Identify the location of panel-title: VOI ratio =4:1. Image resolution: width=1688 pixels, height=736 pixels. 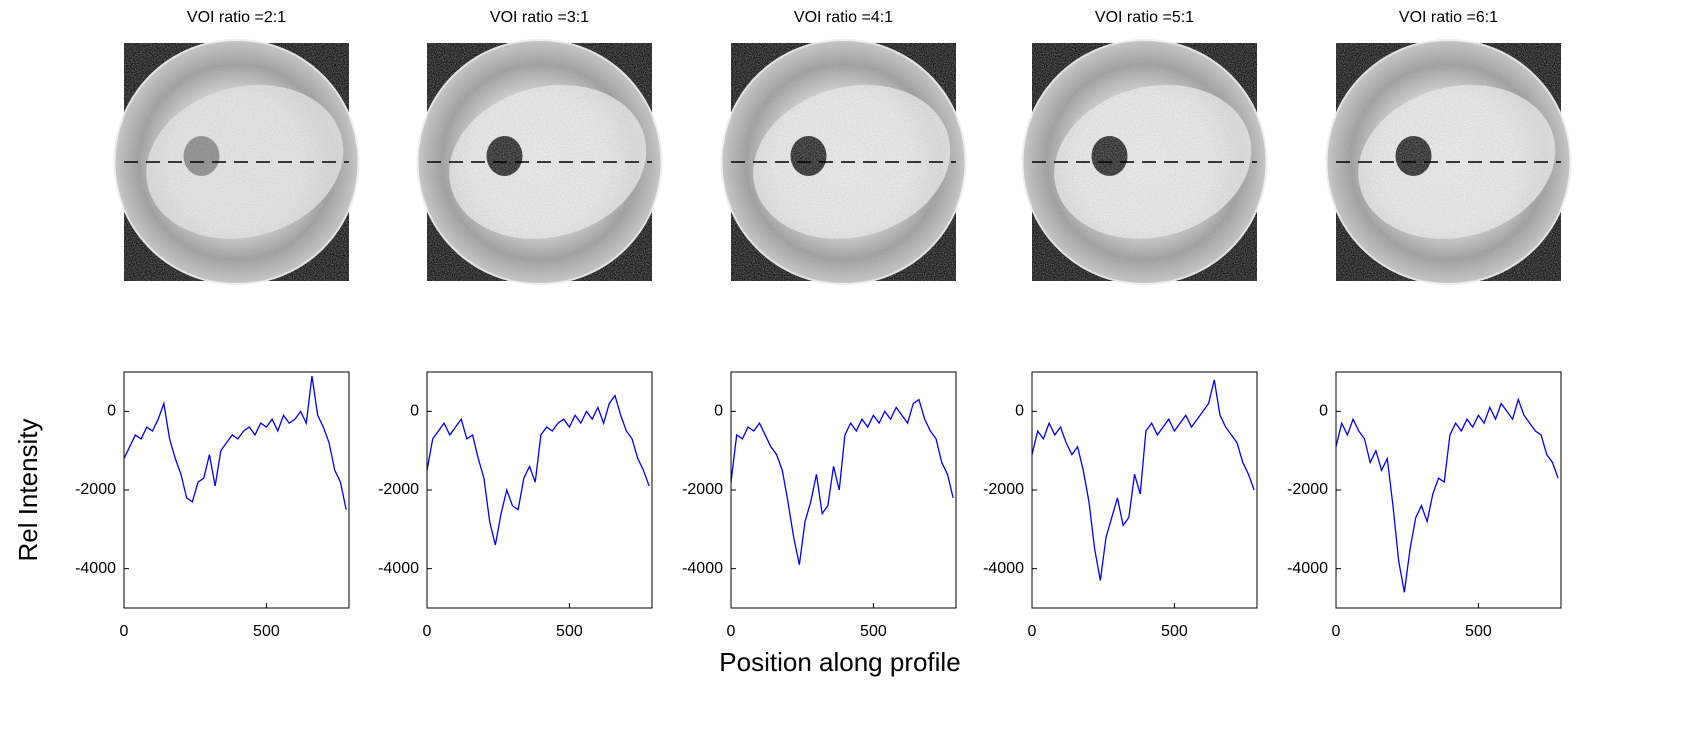
(843, 17).